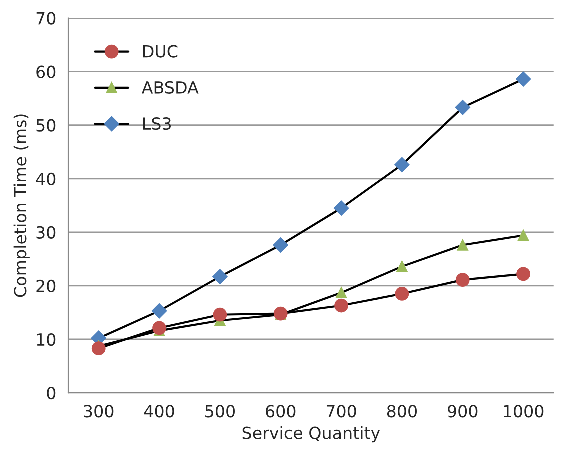  What do you see at coordinates (46, 339) in the screenshot?
I see `y-tick-label: 10` at bounding box center [46, 339].